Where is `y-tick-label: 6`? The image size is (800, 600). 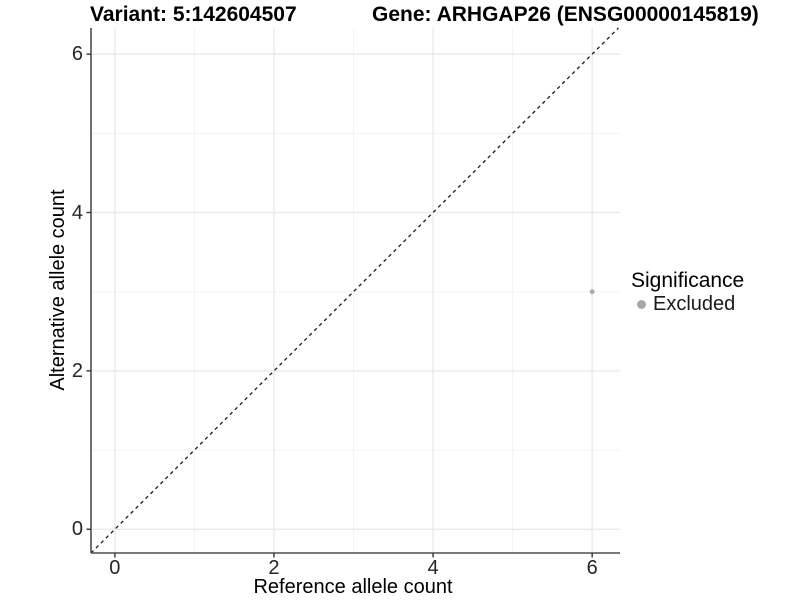
y-tick-label: 6 is located at coordinates (77, 54).